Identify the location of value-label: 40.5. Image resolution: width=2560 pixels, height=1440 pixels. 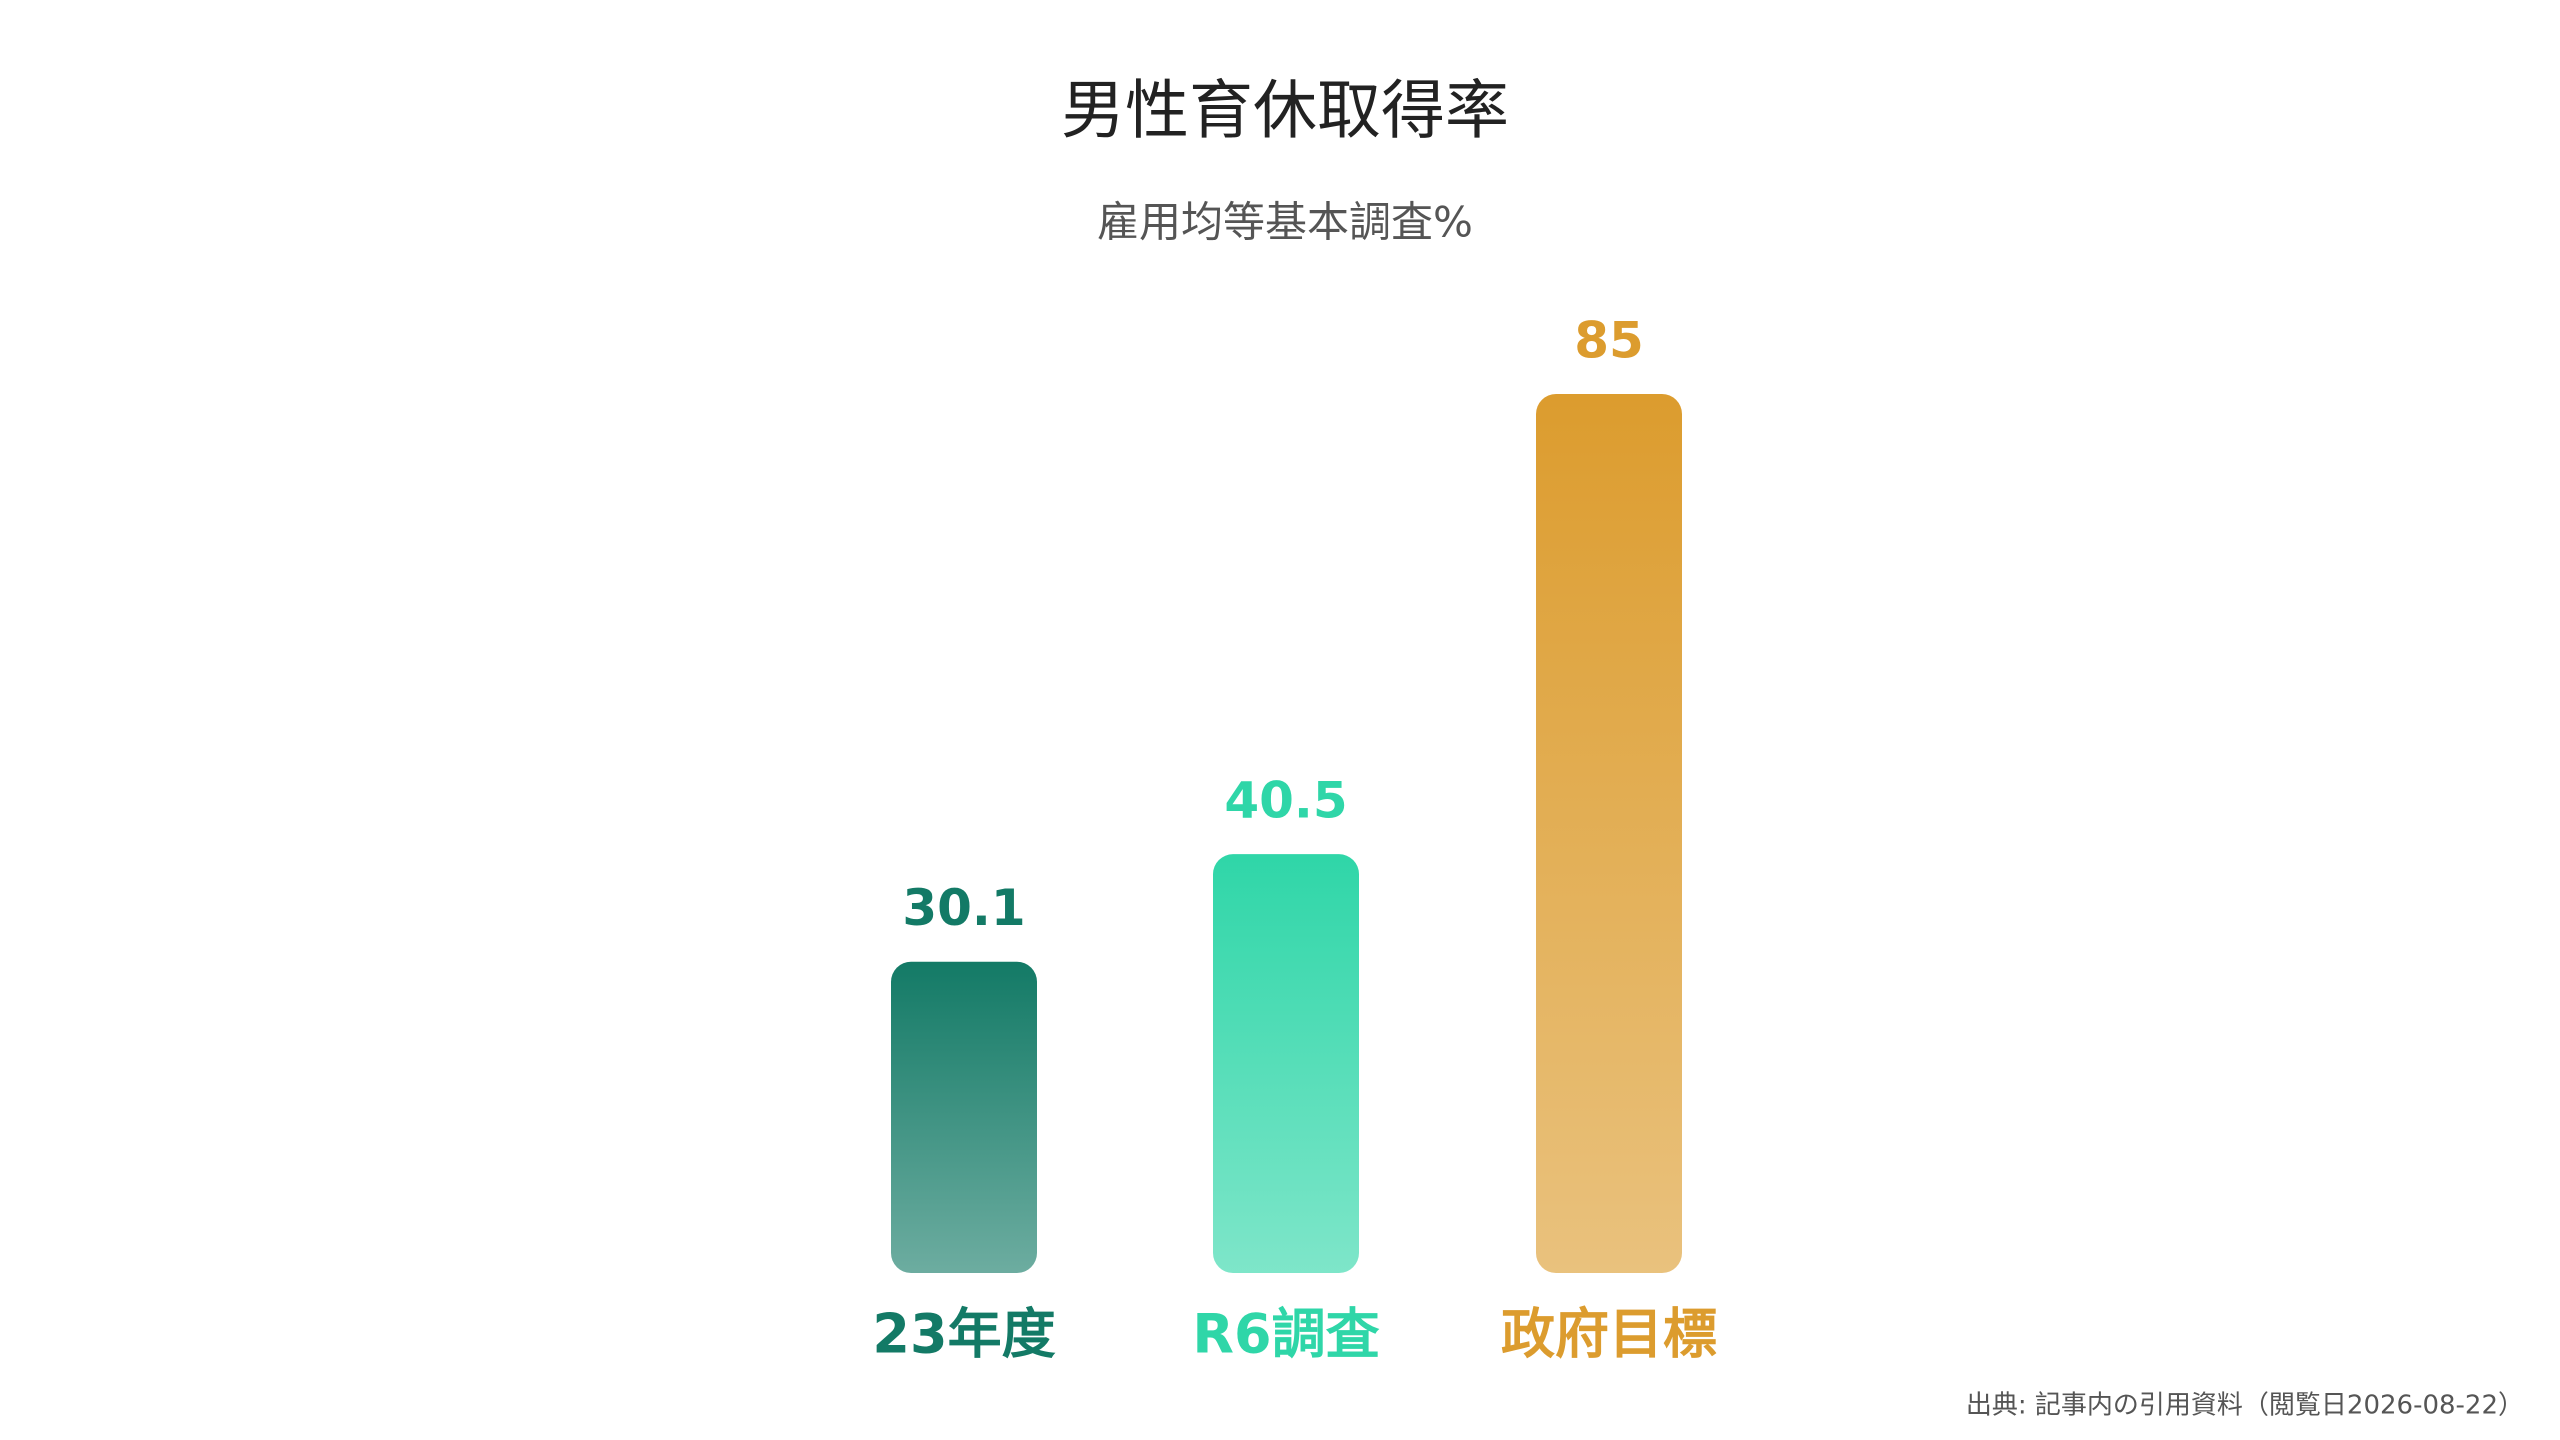
(1285, 801).